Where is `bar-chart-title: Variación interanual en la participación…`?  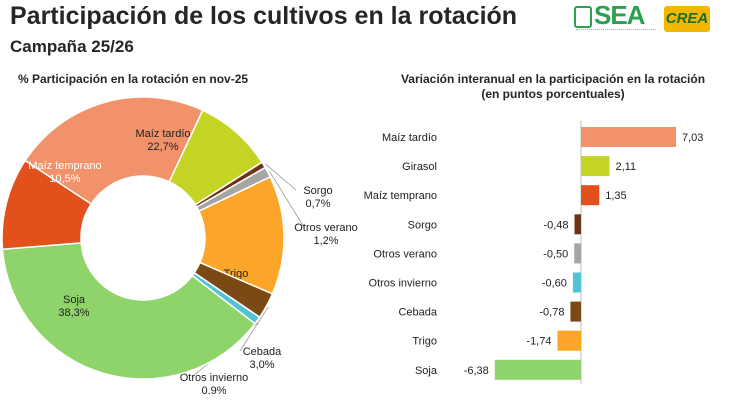 bar-chart-title: Variación interanual en la participación… is located at coordinates (553, 79).